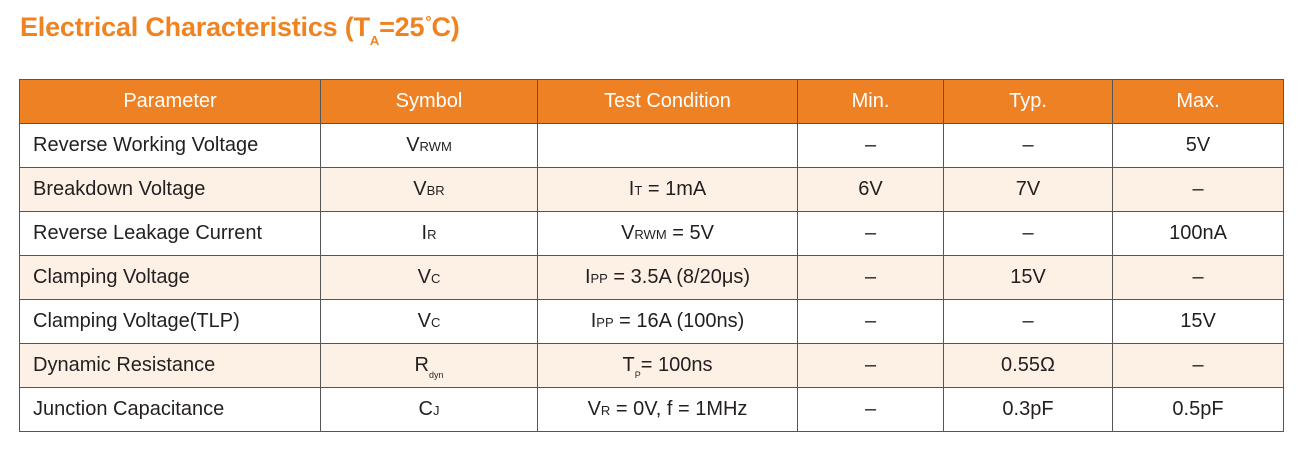 The height and width of the screenshot is (451, 1302). I want to click on symbol-sub: BR, so click(435, 190).